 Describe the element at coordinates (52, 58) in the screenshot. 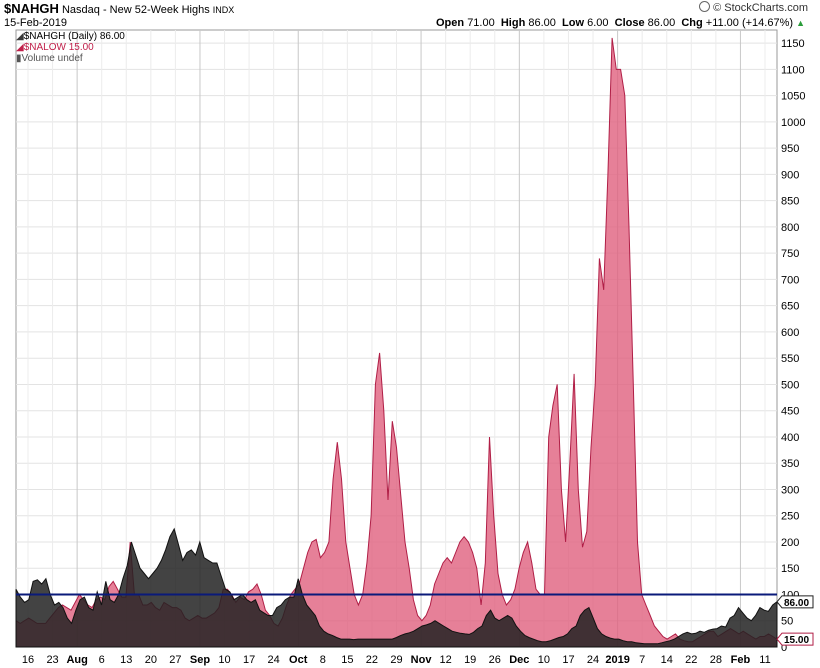

I see `legend-label: Volume undef` at that location.